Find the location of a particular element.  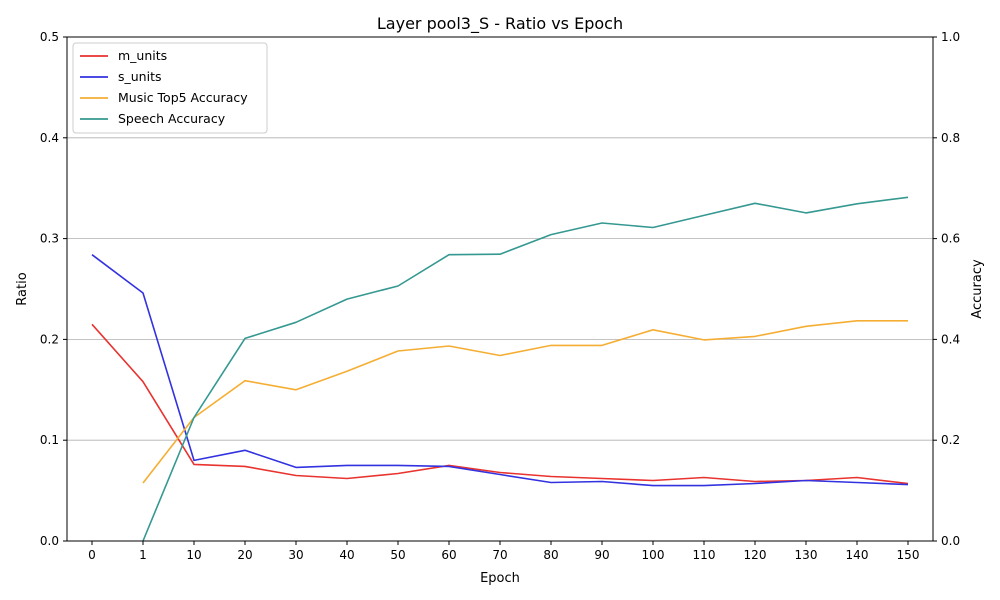

y-tick-label-right: 0.6 is located at coordinates (950, 239).